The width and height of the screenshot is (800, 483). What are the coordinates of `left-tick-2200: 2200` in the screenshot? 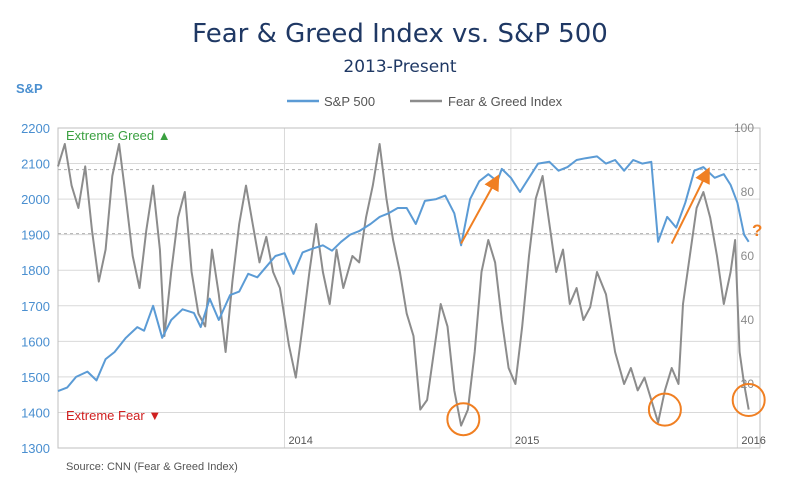 It's located at (35, 128).